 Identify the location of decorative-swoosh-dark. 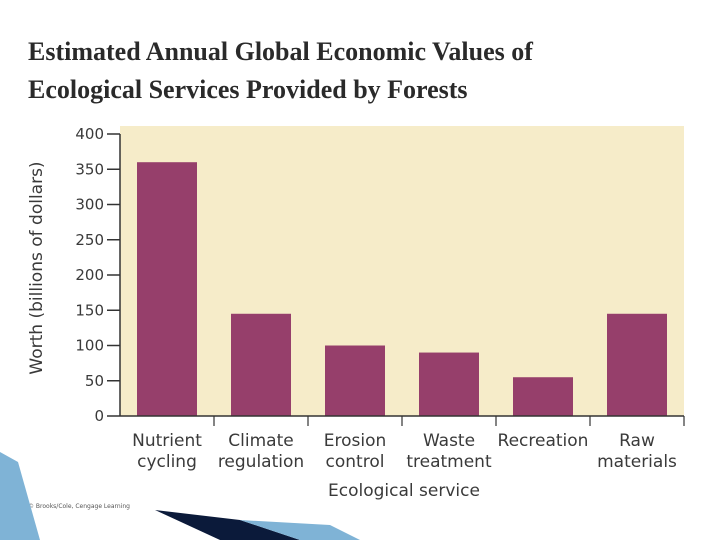
(227, 525).